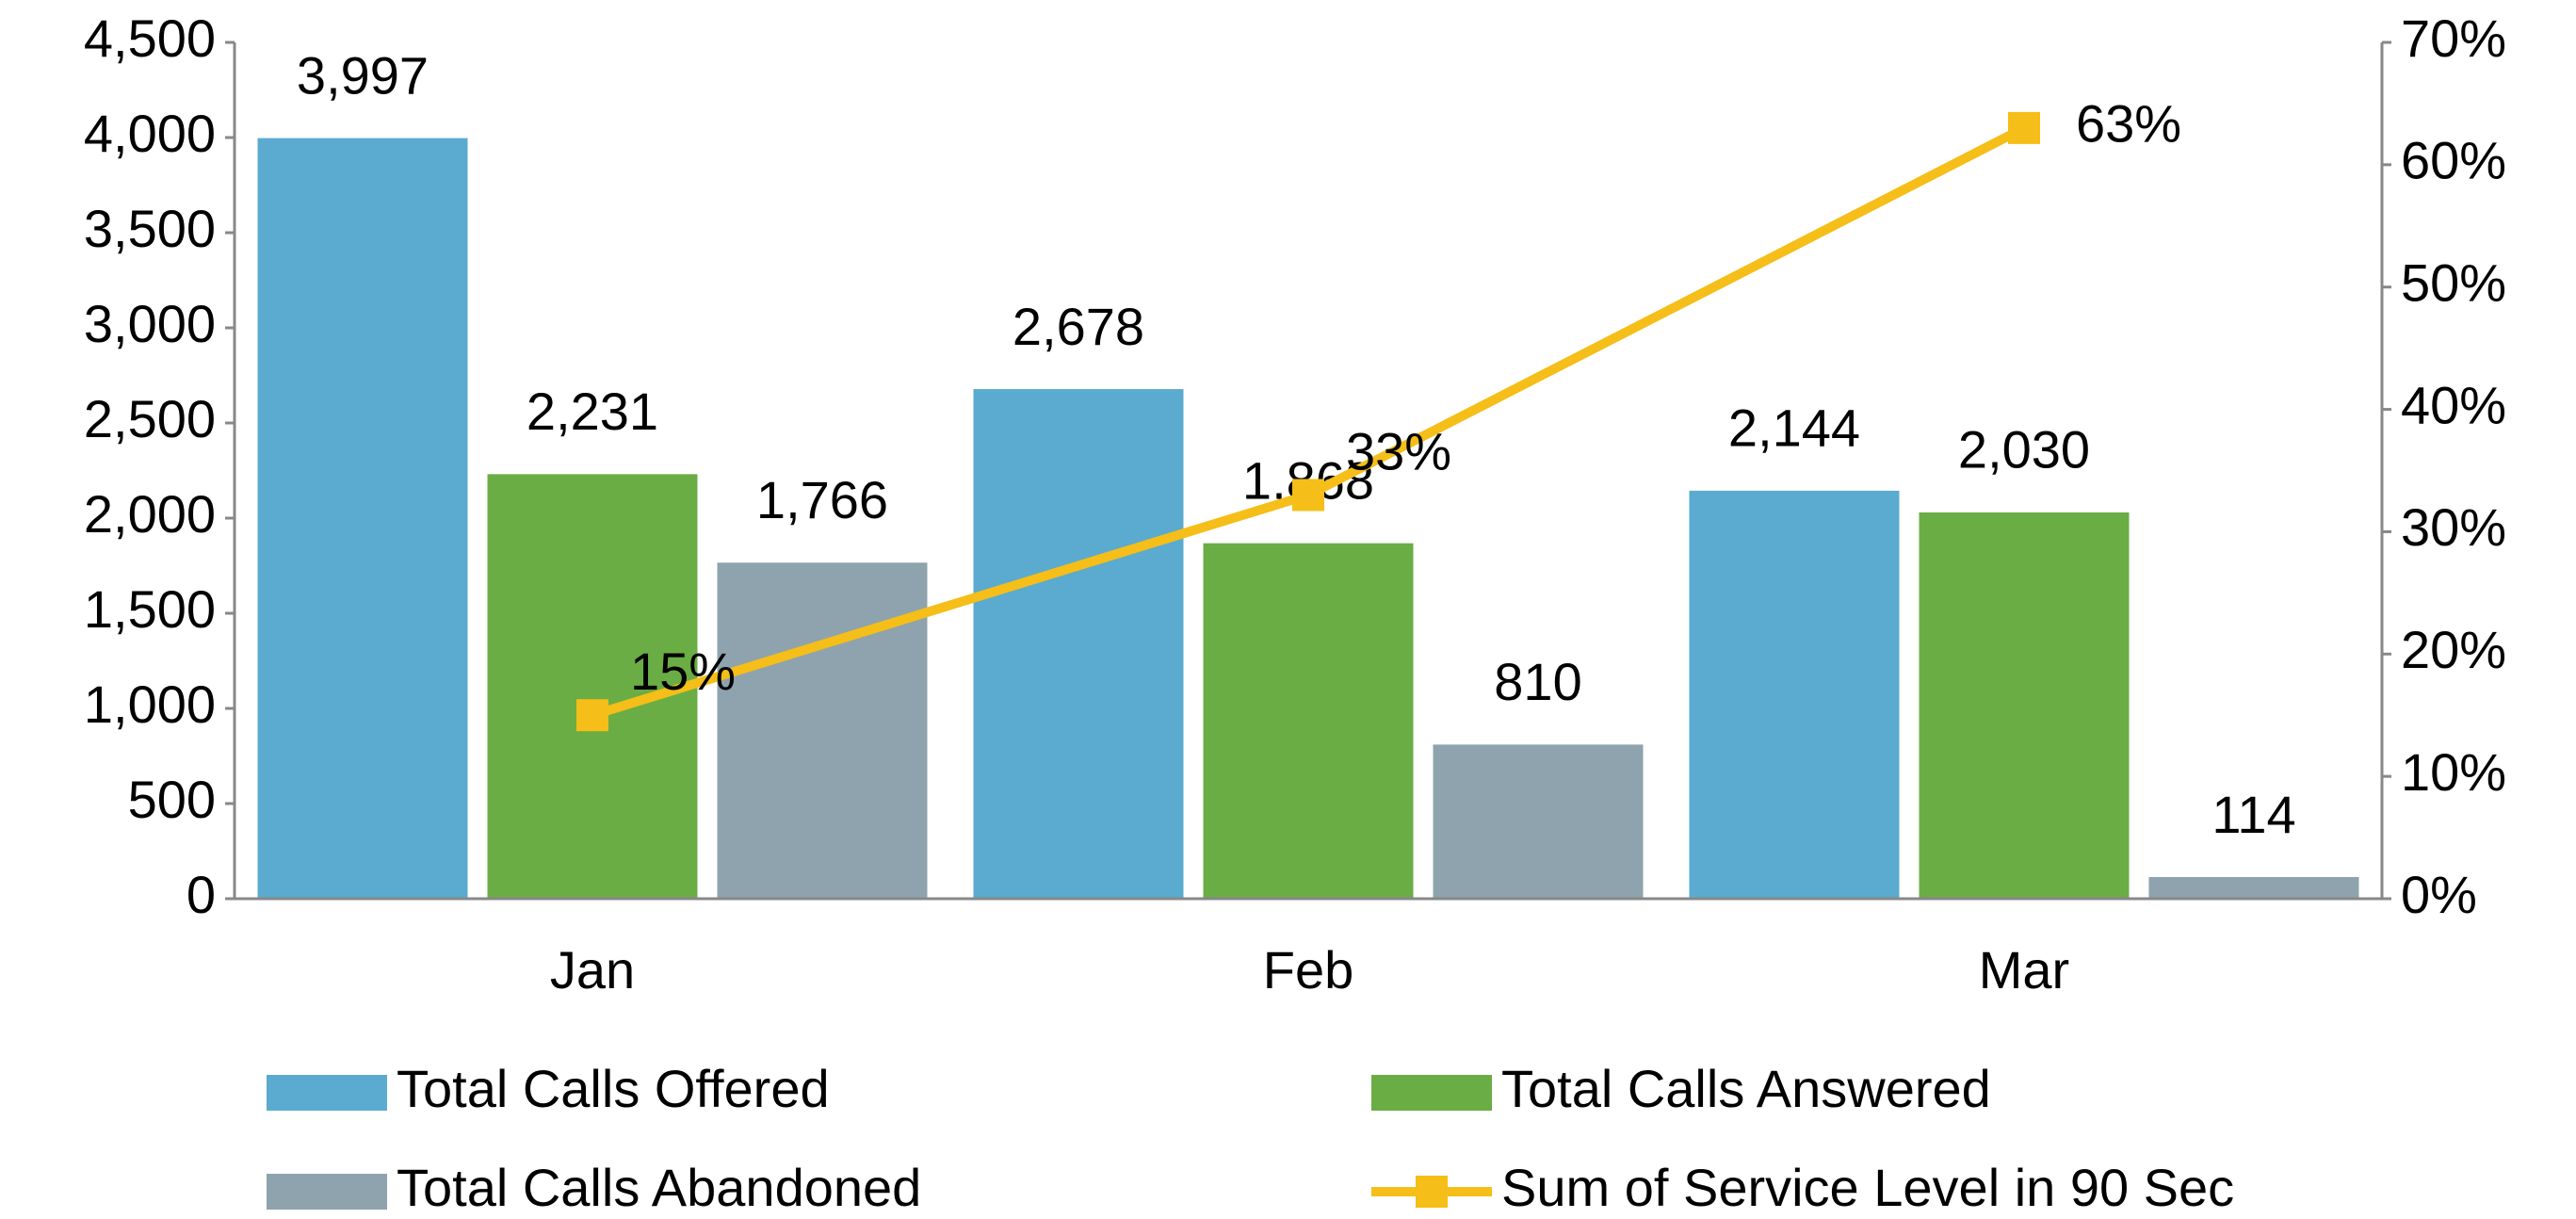 The width and height of the screenshot is (2576, 1219). What do you see at coordinates (1078, 326) in the screenshot?
I see `bar-label: 2,678` at bounding box center [1078, 326].